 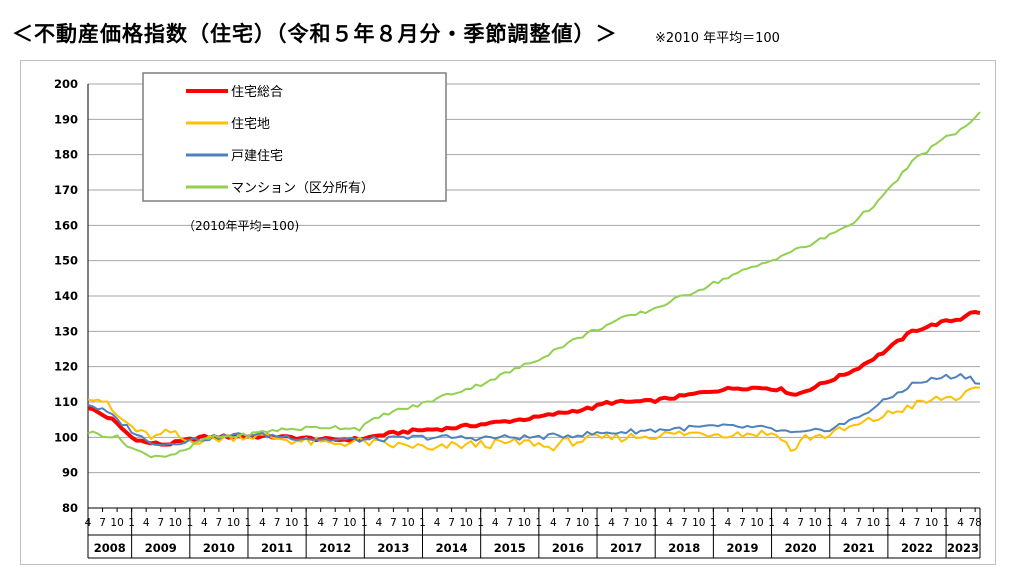 What do you see at coordinates (801, 548) in the screenshot?
I see `x-year-label: 2020` at bounding box center [801, 548].